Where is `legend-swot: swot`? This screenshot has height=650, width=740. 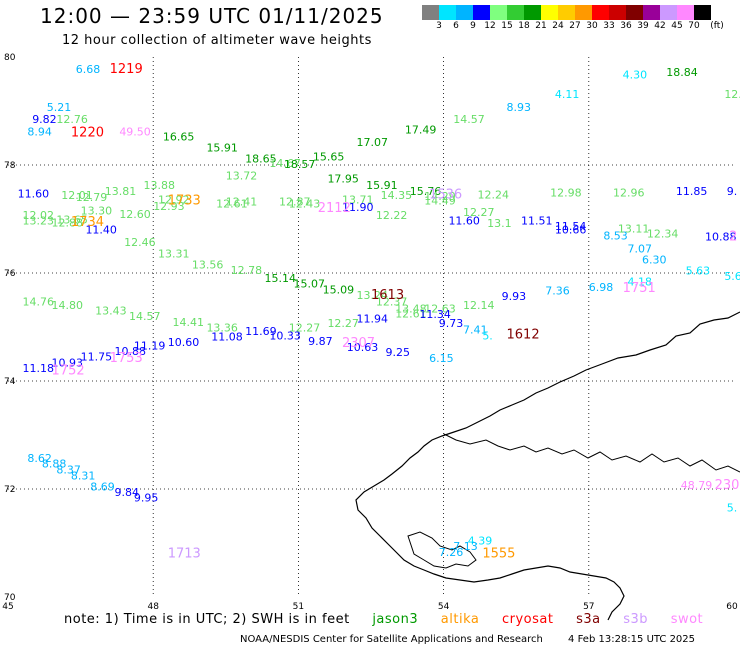 legend-swot: swot is located at coordinates (687, 619).